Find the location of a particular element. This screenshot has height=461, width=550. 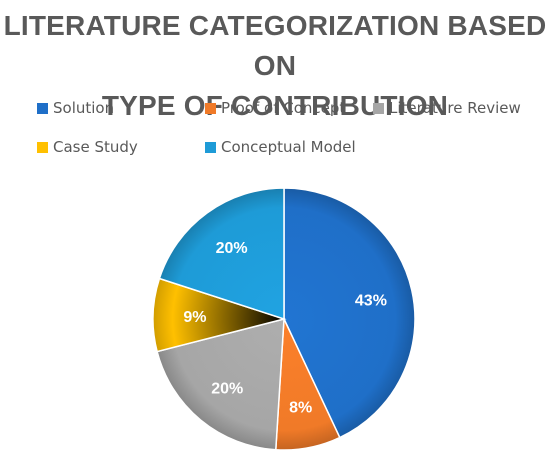

legend-item-case-study: Case Study is located at coordinates (87, 147).